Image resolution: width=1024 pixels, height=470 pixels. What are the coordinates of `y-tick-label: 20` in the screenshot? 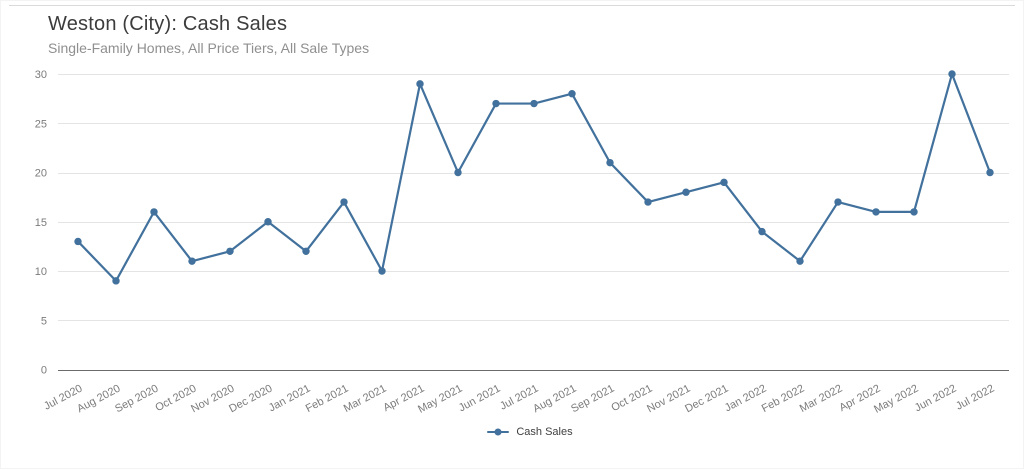 It's located at (41, 174).